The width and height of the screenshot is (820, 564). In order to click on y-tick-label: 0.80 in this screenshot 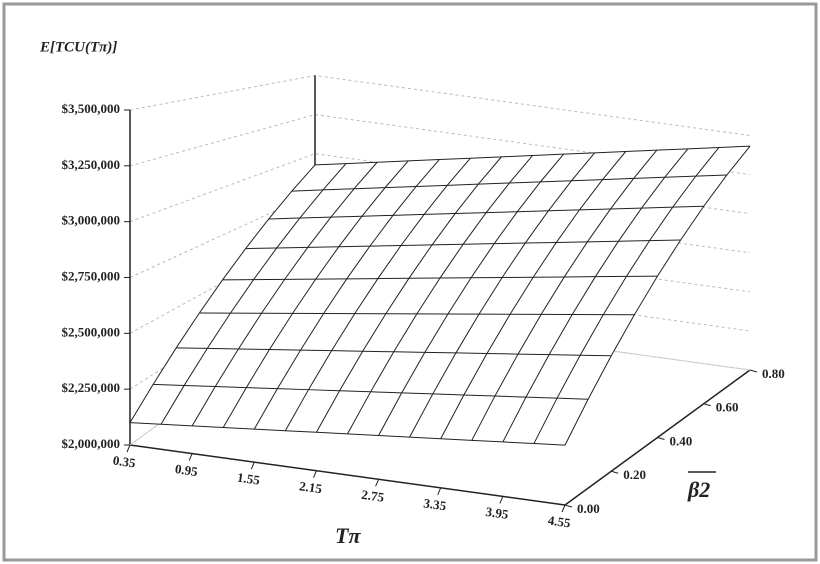, I will do `click(773, 373)`.